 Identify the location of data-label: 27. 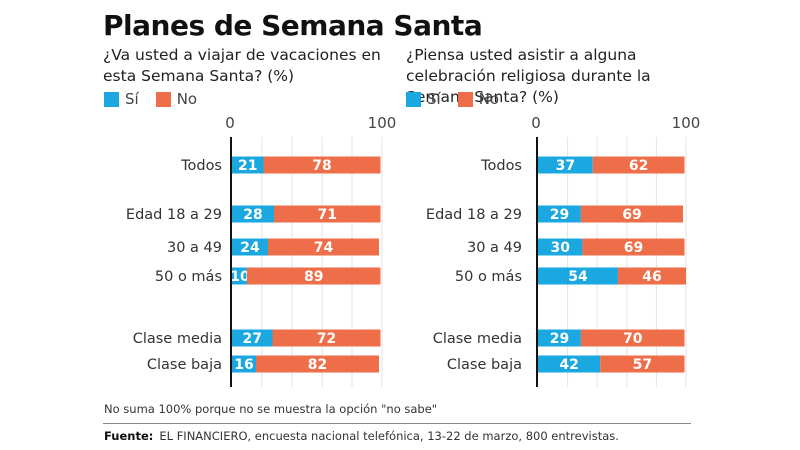
(252, 339).